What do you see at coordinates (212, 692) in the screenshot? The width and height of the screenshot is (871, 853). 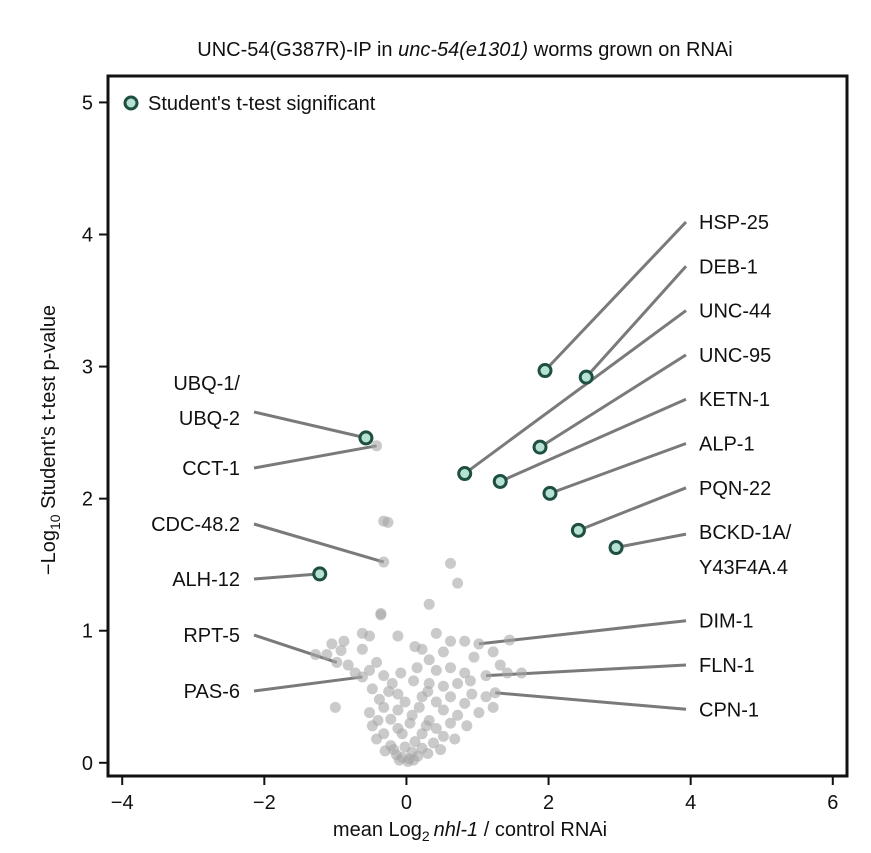 I see `protein-label-line: PAS-6` at bounding box center [212, 692].